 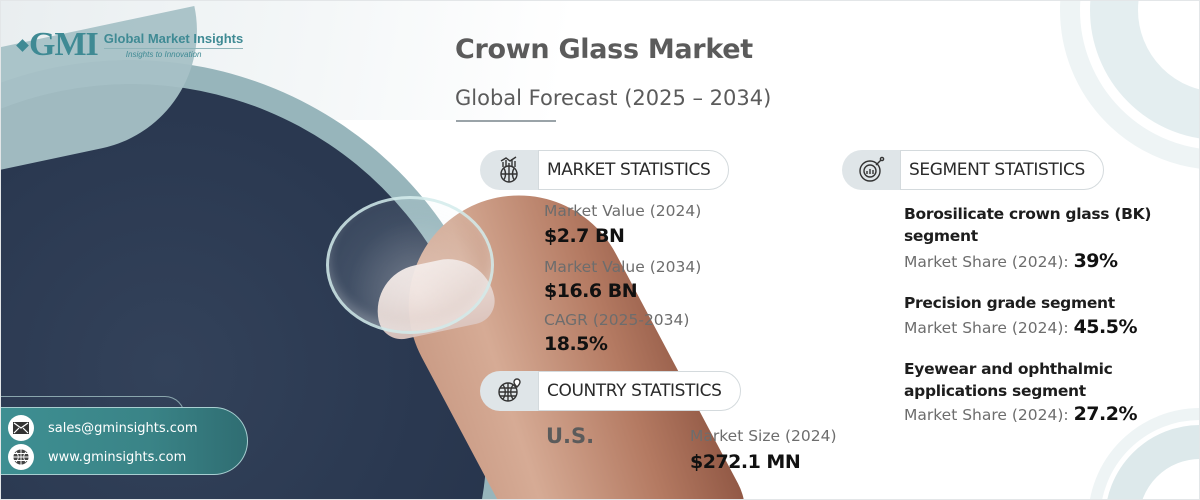 I want to click on logo-mark-text: GMI, so click(x=64, y=44).